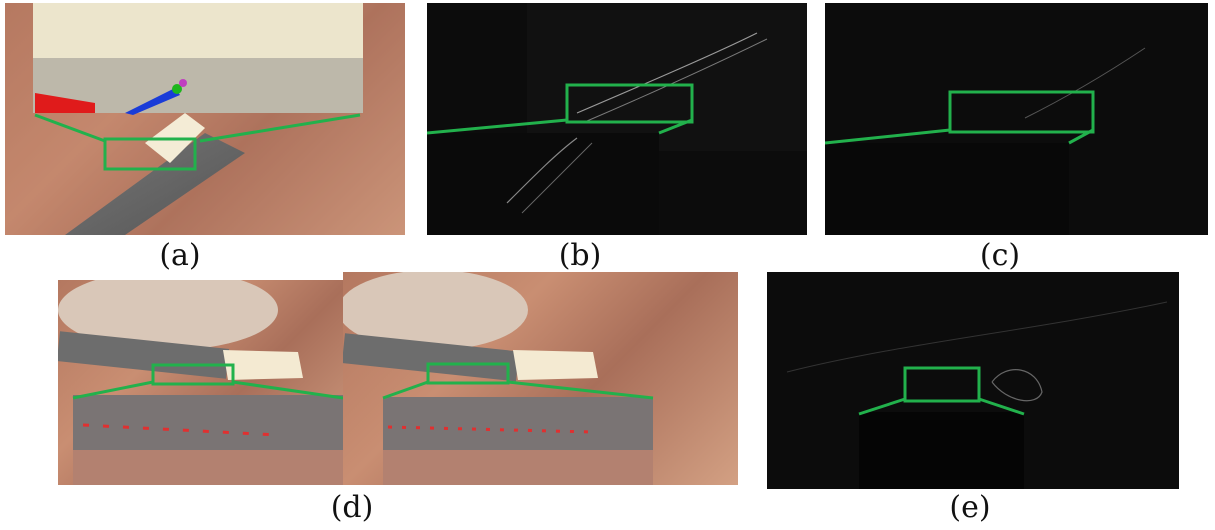 The height and width of the screenshot is (530, 1215). I want to click on roi-box-c, so click(1021, 112).